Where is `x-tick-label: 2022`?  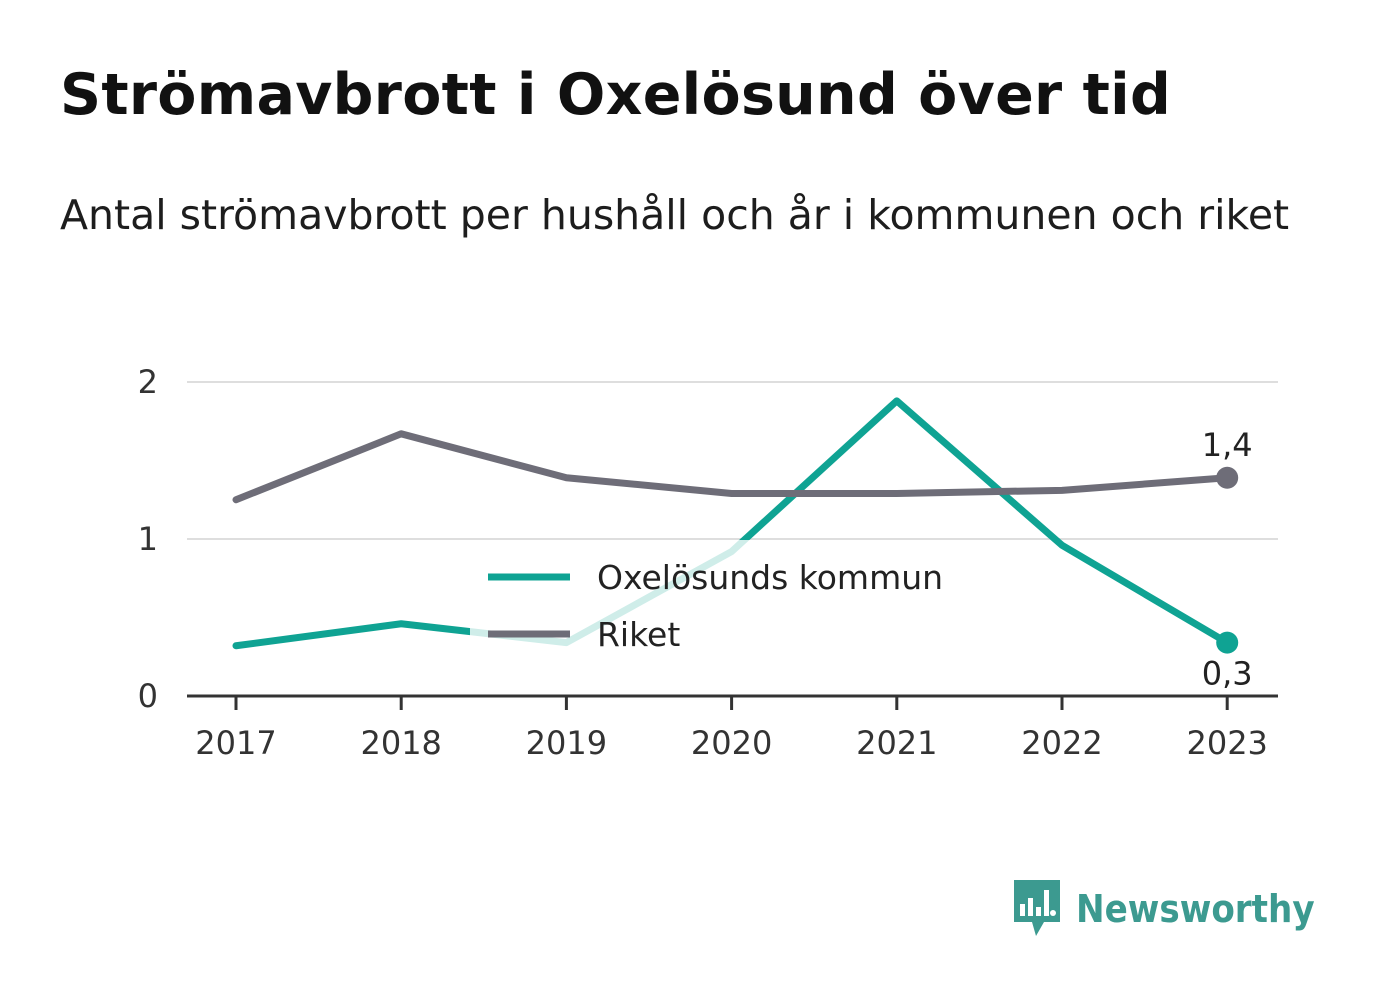 x-tick-label: 2022 is located at coordinates (1061, 743).